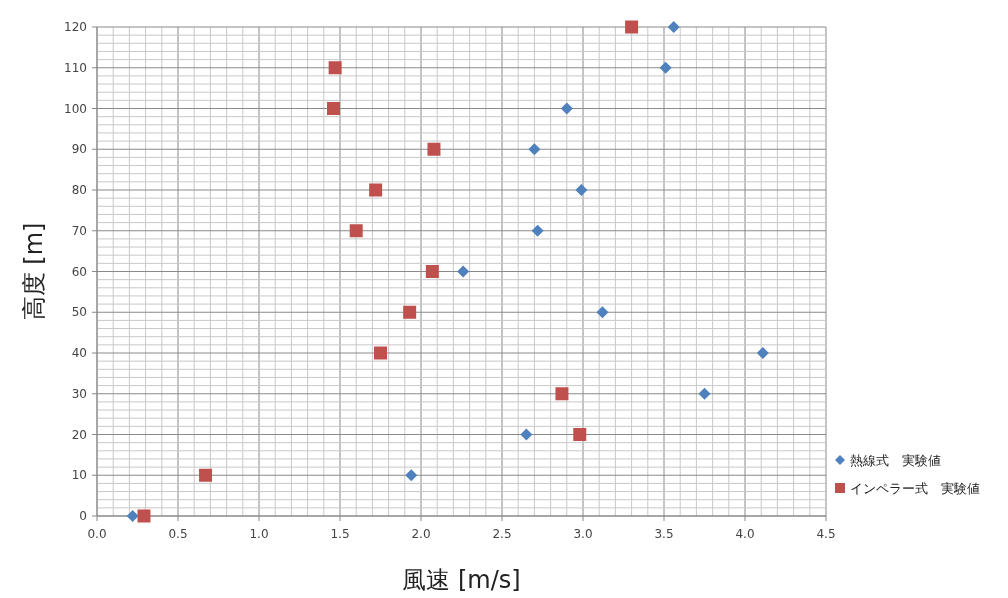 The height and width of the screenshot is (598, 1008). I want to click on y-axis-title: 高度 [m], so click(34, 271).